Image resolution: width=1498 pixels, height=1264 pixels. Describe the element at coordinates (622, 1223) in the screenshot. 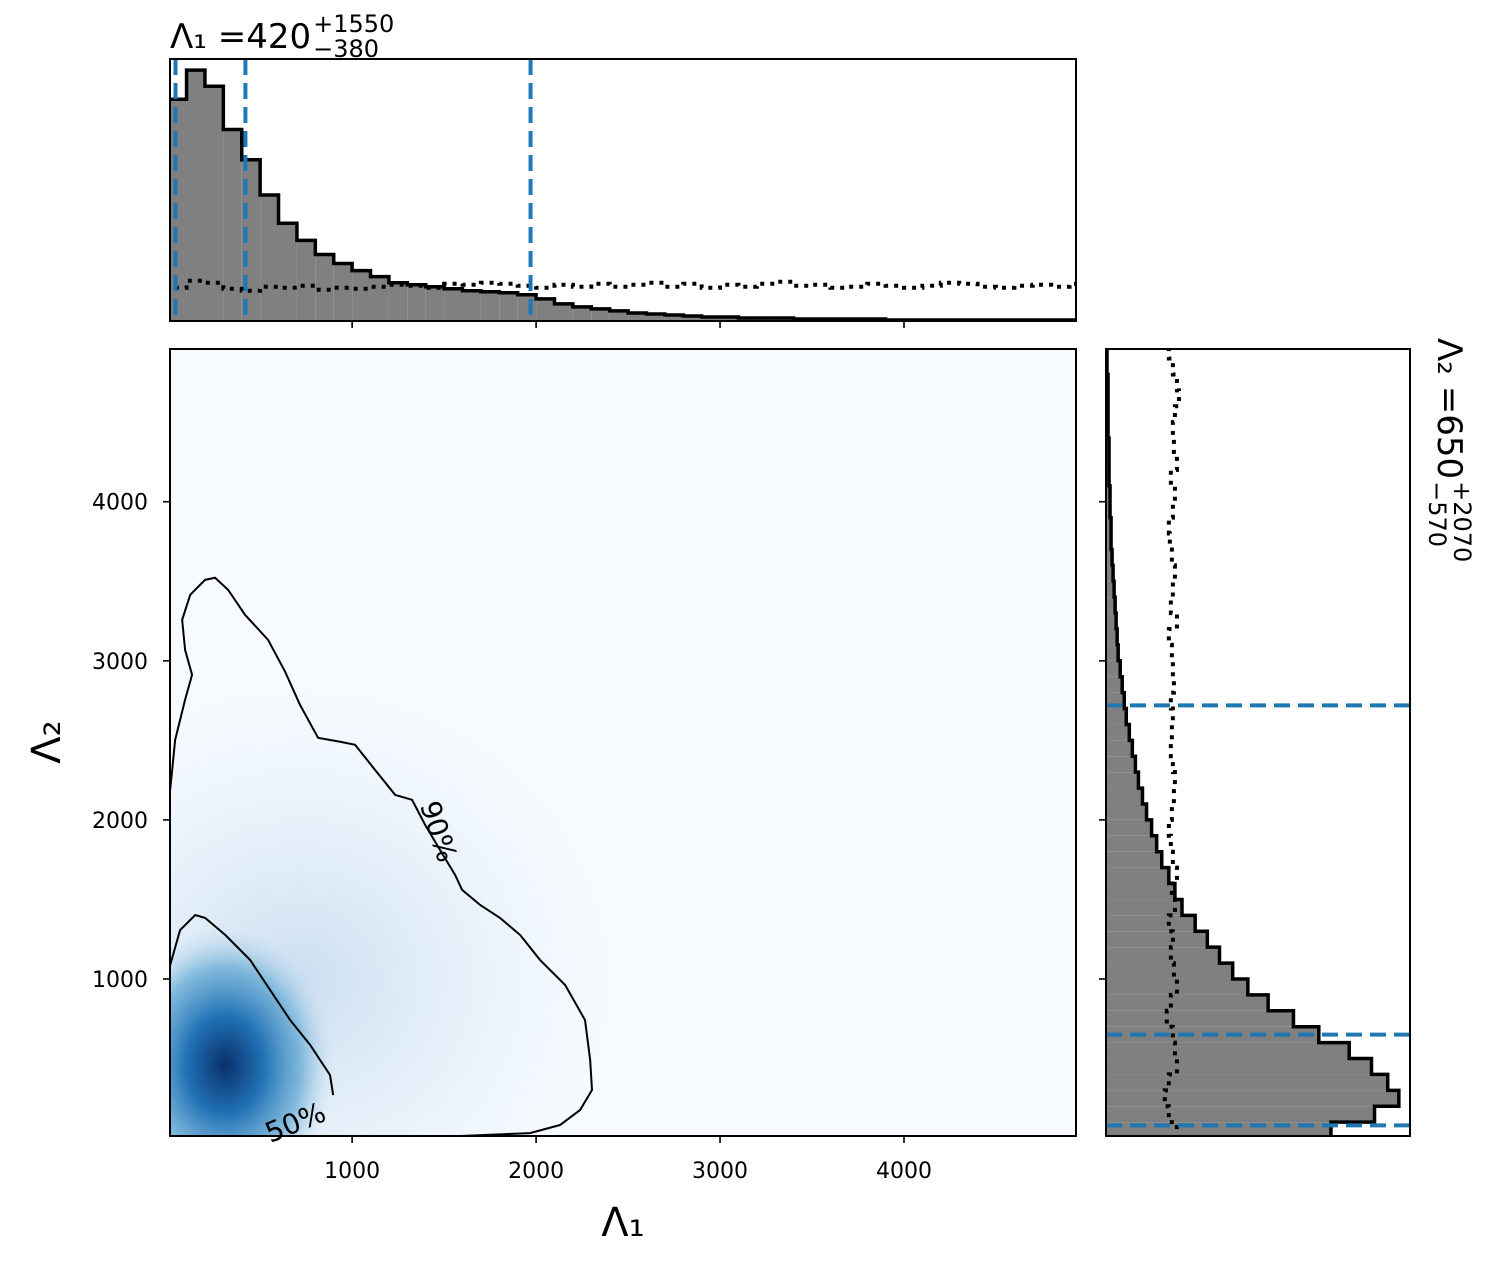

I see `x-axis-label: Λ₁` at that location.